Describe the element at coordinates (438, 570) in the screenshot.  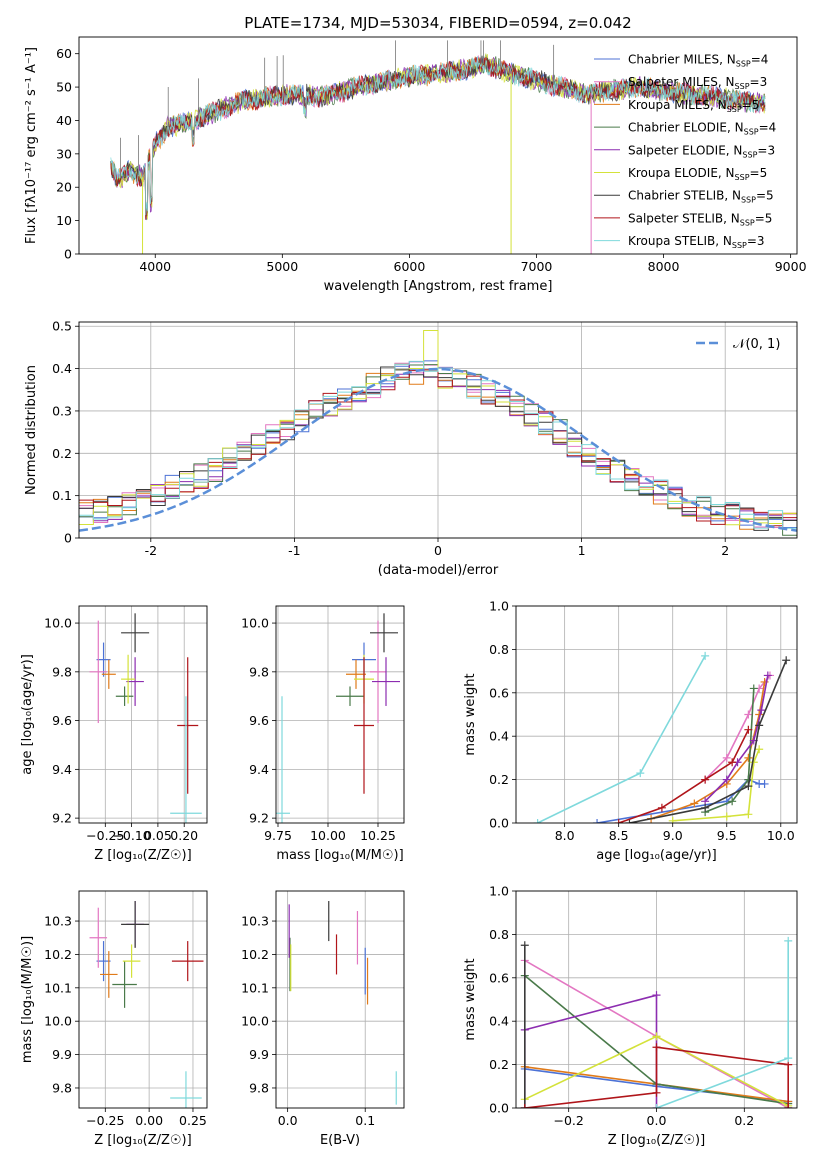
I see `x-axis-label: (data-model)/error` at that location.